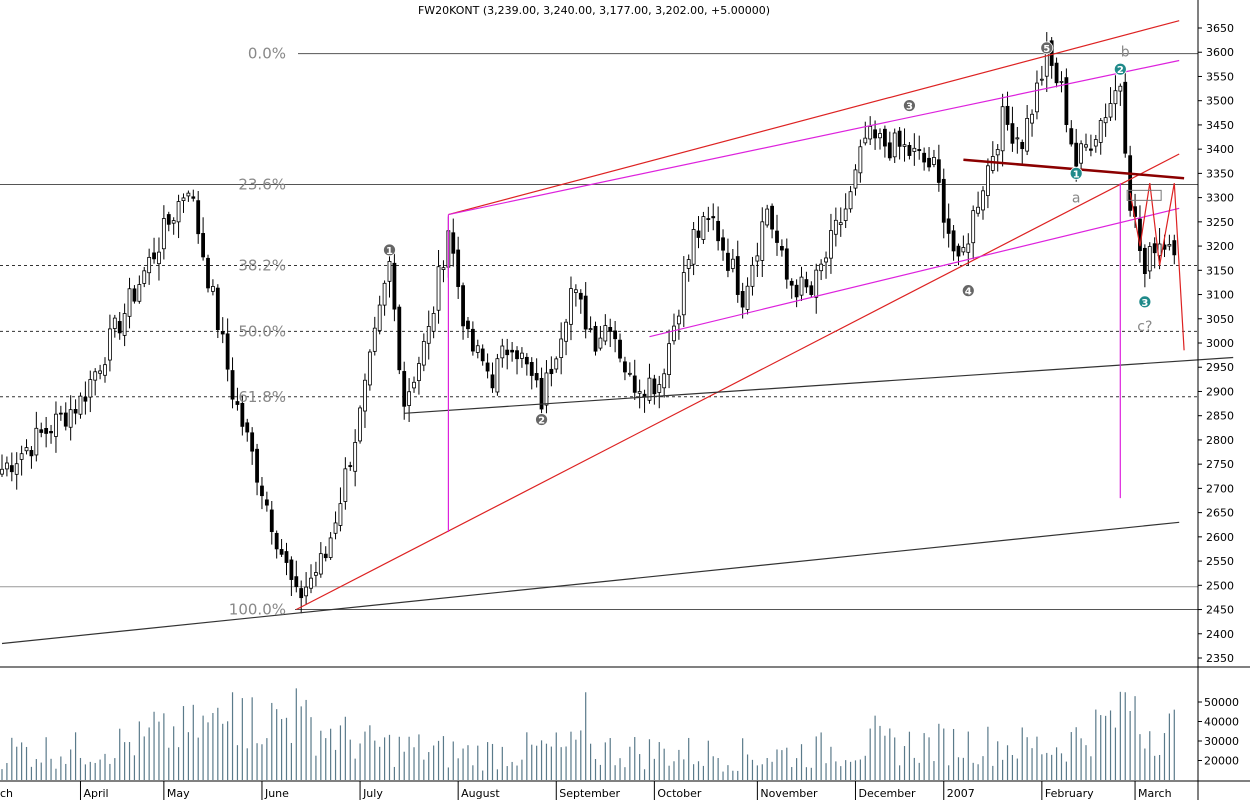 The image size is (1250, 800). Describe the element at coordinates (590, 583) in the screenshot. I see `trend-line-grey-base-line-lower` at that location.